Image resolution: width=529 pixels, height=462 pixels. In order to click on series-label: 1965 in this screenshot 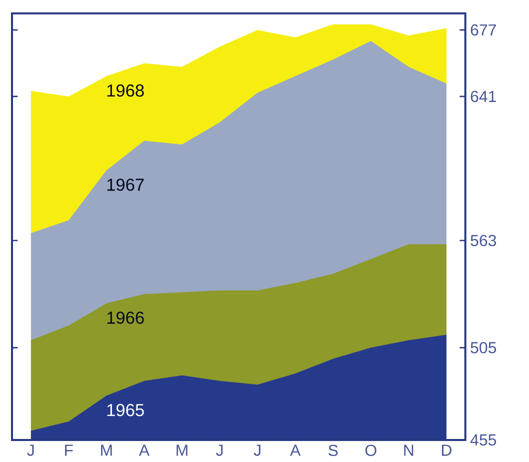, I will do `click(125, 410)`.